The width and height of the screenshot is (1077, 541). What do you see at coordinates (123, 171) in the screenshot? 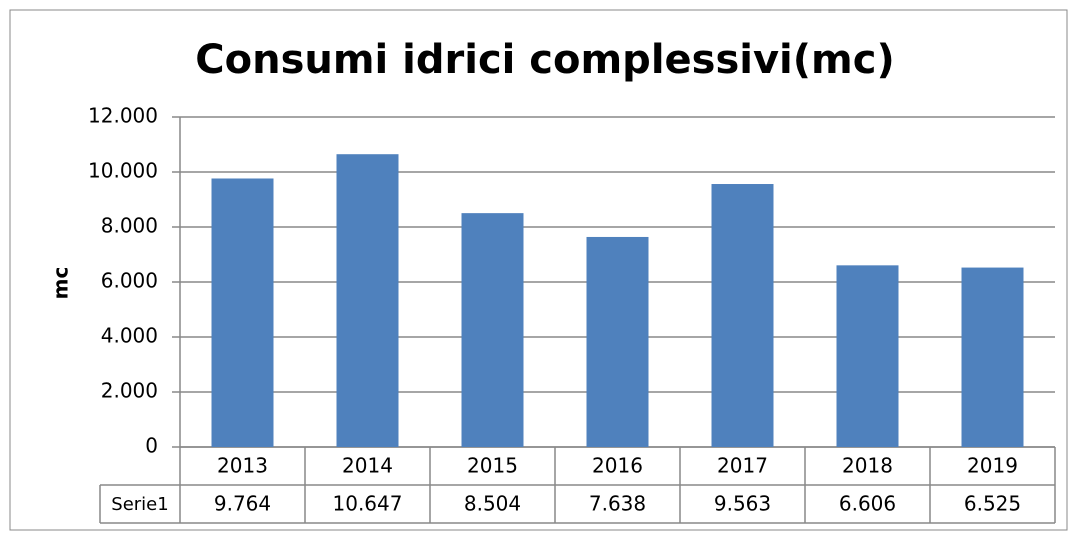
I see `y-tick-label: 10.000` at bounding box center [123, 171].